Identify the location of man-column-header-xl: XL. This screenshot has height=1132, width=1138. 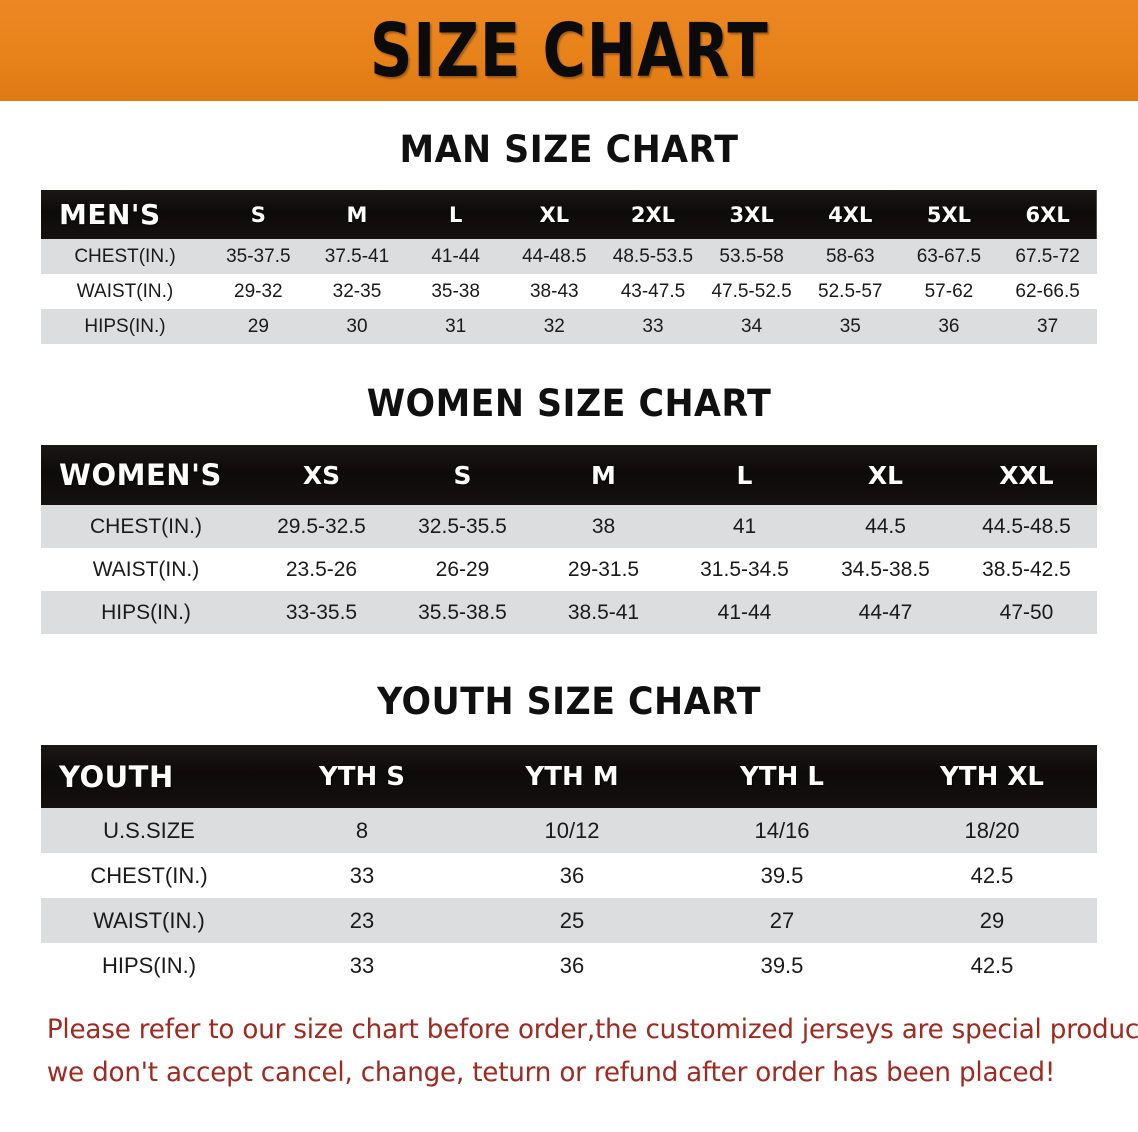
(554, 214).